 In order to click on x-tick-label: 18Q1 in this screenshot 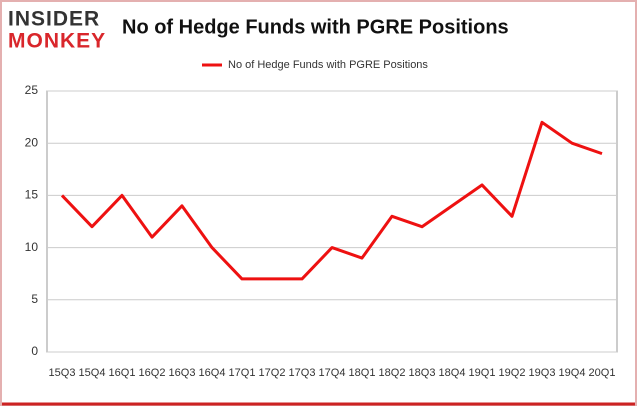, I will do `click(362, 373)`.